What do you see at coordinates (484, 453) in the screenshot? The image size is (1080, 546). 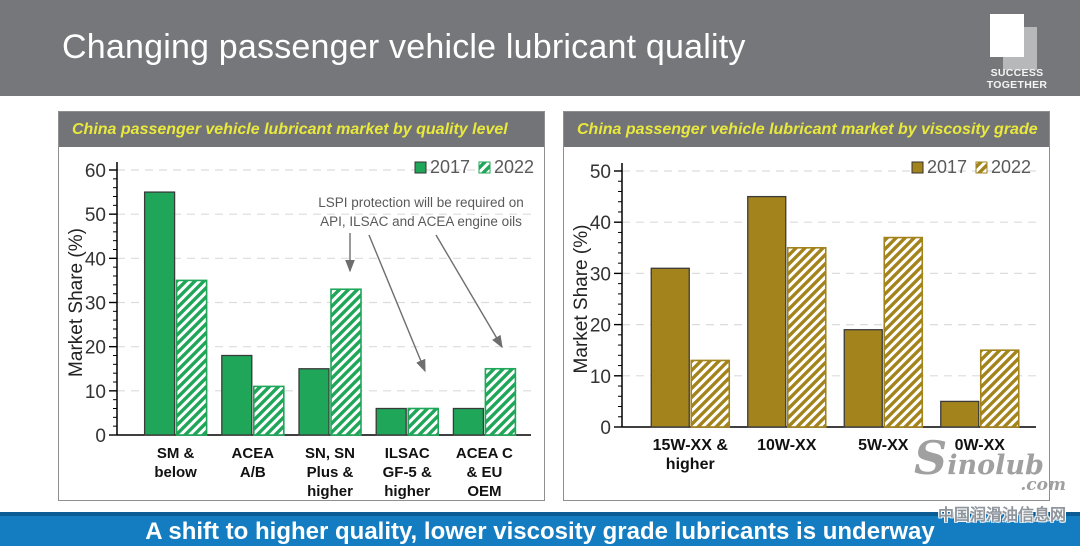 I see `x-category-label: ACEA C` at bounding box center [484, 453].